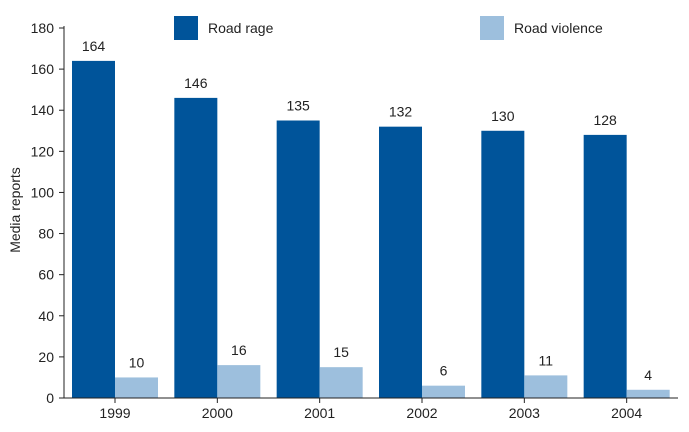 This screenshot has height=432, width=689. What do you see at coordinates (524, 413) in the screenshot?
I see `x-tick-label: 2003` at bounding box center [524, 413].